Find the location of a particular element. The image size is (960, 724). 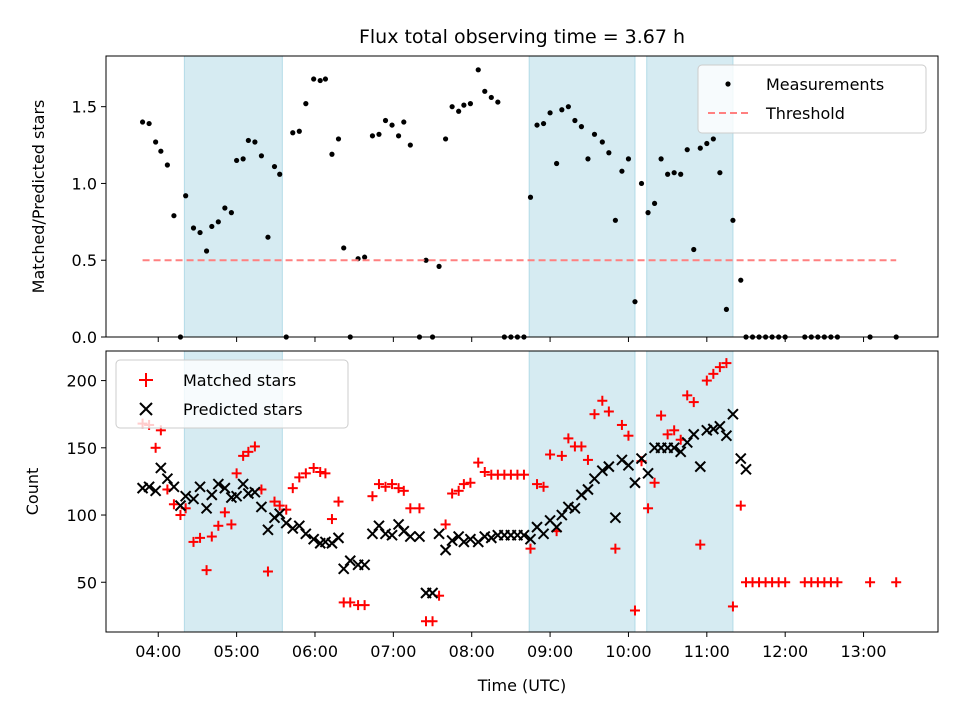

x-tick-label: 06:00 is located at coordinates (315, 651).